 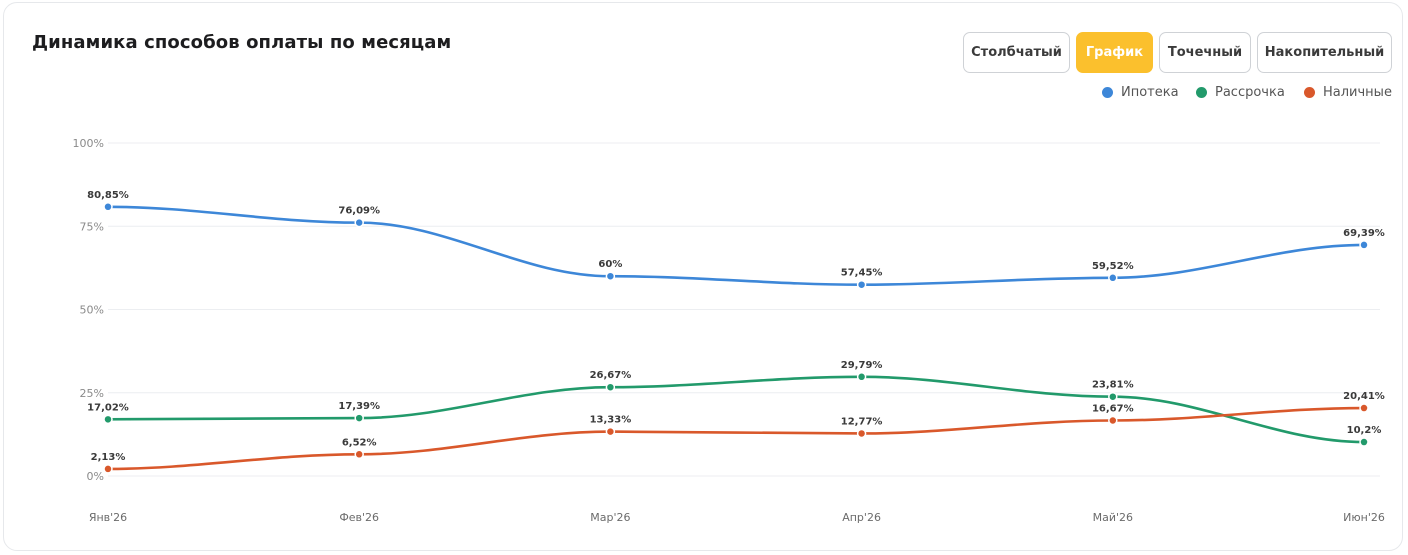 What do you see at coordinates (1113, 385) in the screenshot?
I see `data-label: 23,81%` at bounding box center [1113, 385].